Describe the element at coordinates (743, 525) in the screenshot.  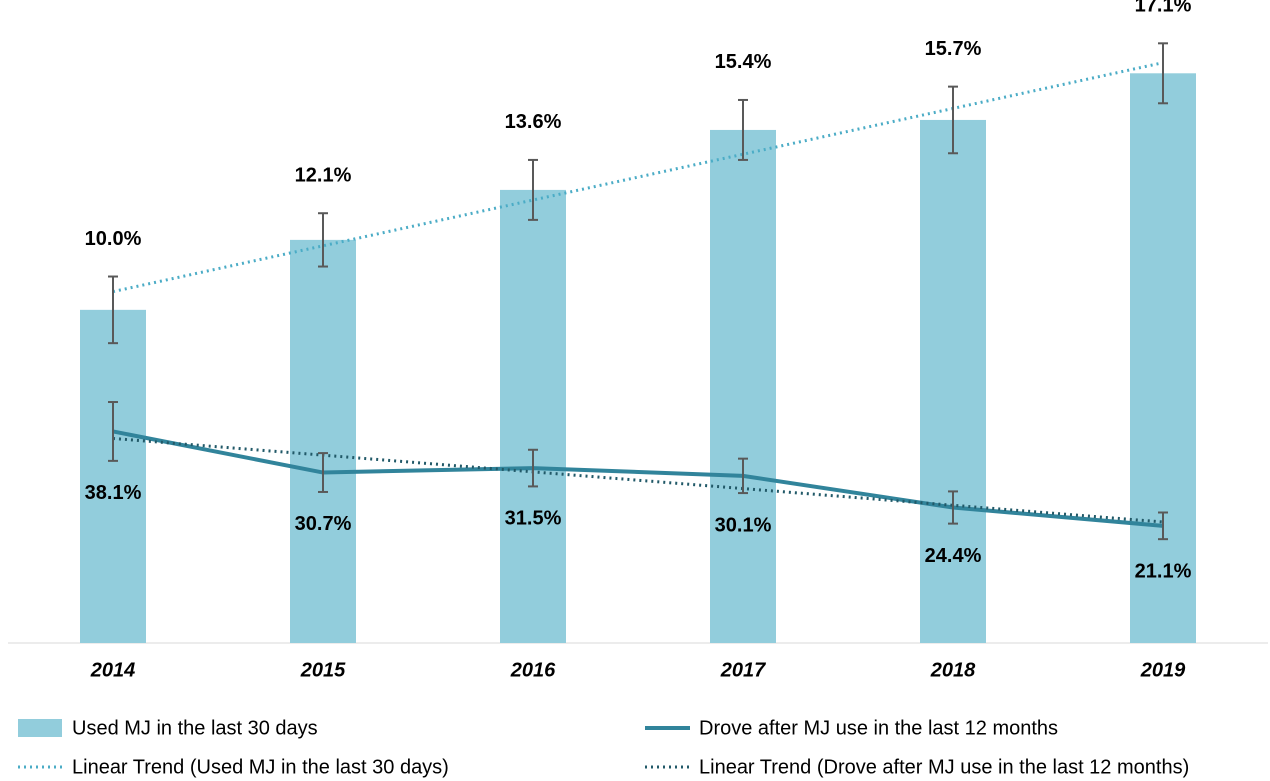
I see `data-label: 30.1%` at that location.